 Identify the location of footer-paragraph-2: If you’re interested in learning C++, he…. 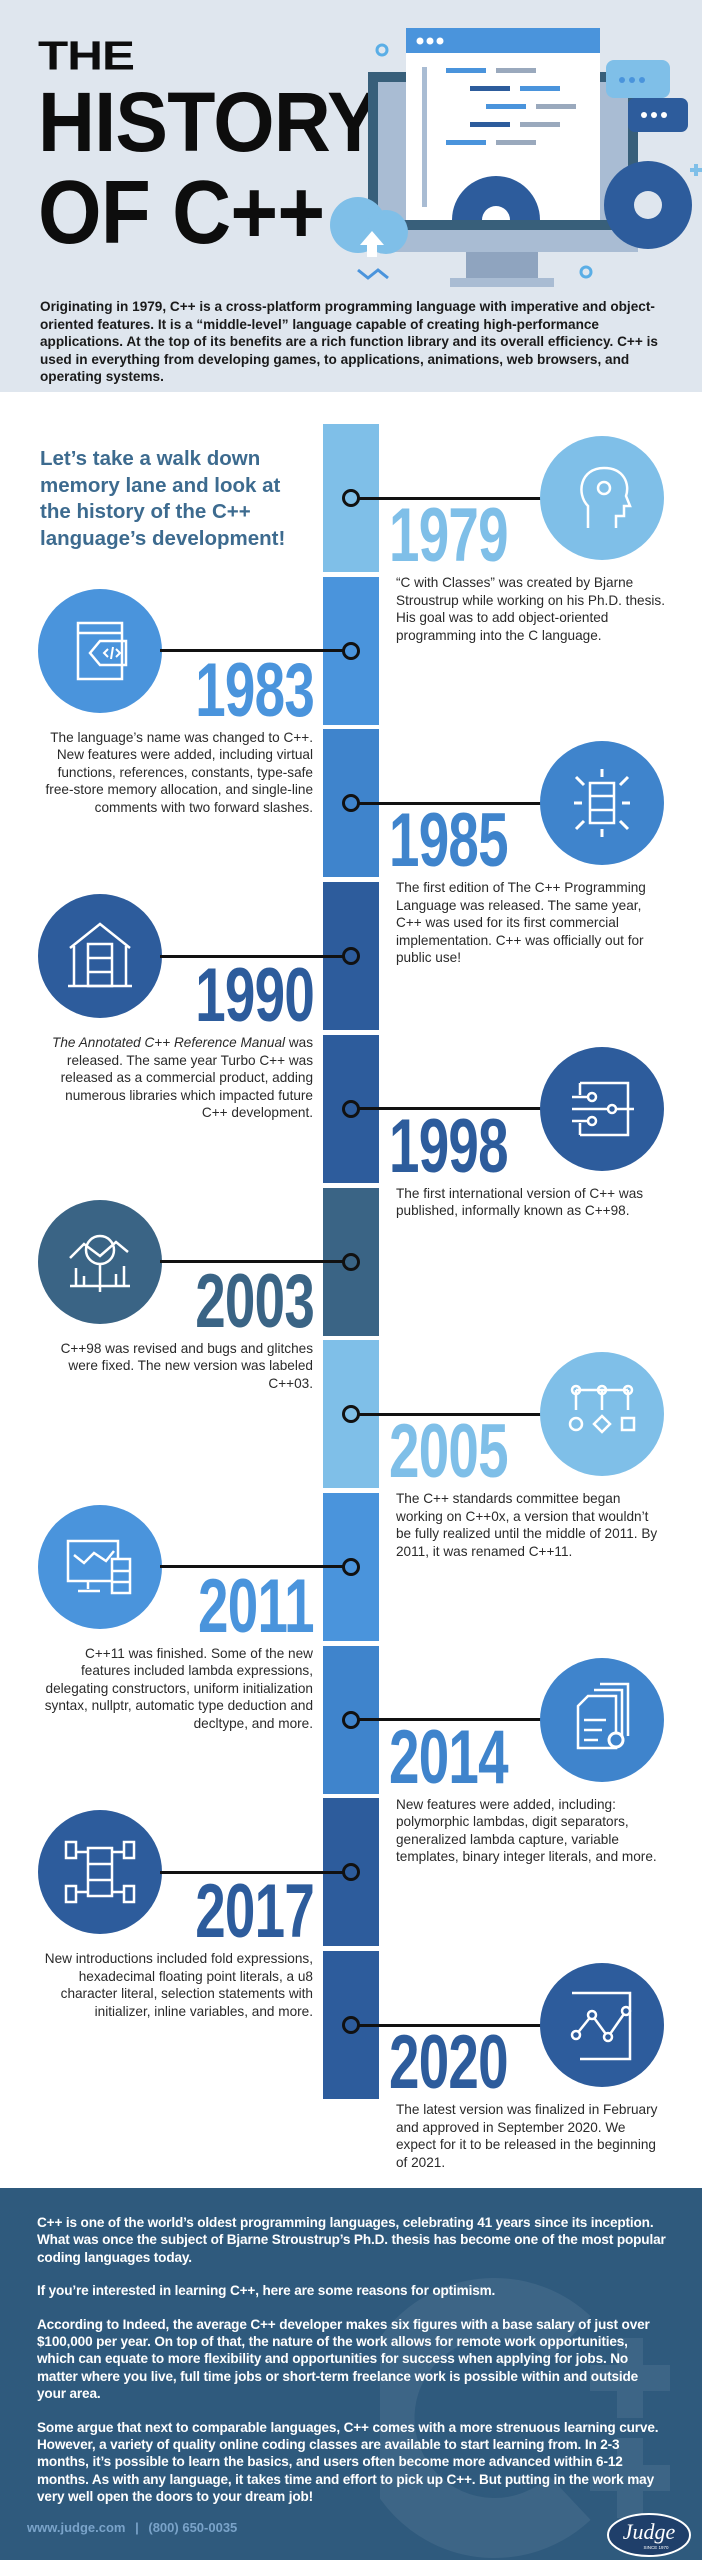
(266, 2291).